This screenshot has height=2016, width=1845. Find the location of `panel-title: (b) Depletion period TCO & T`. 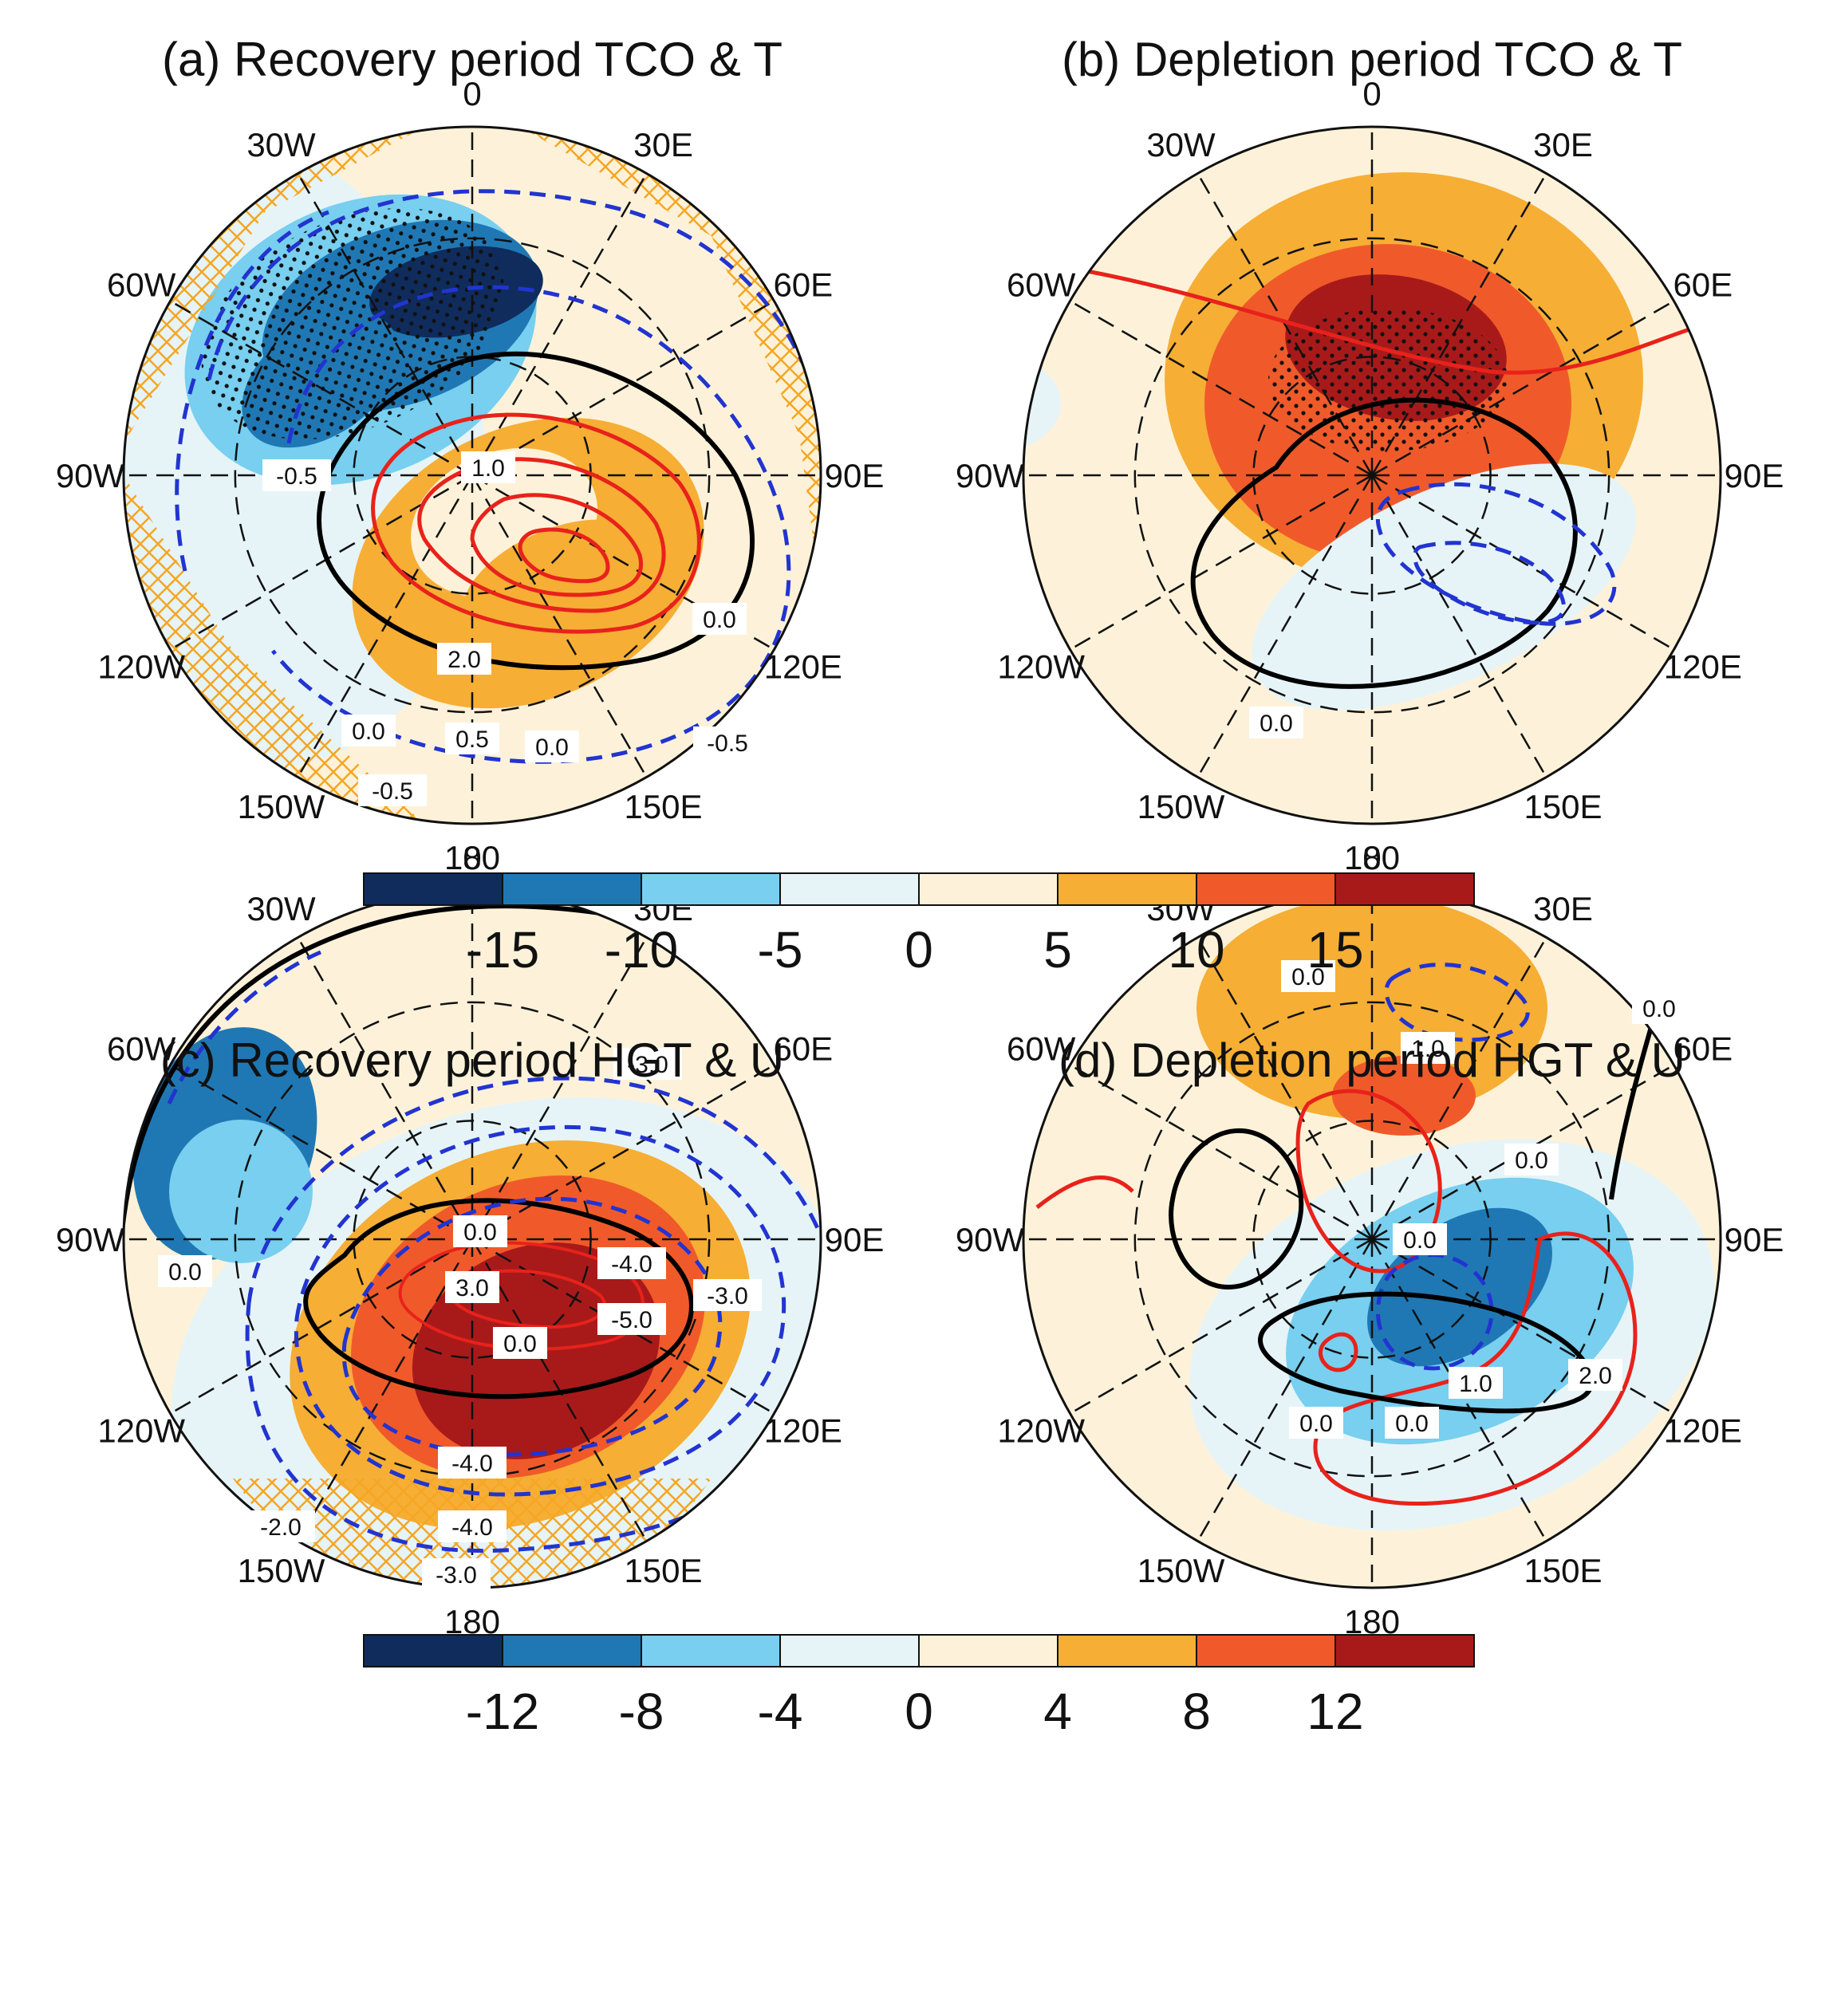

panel-title: (b) Depletion period TCO & T is located at coordinates (1372, 60).